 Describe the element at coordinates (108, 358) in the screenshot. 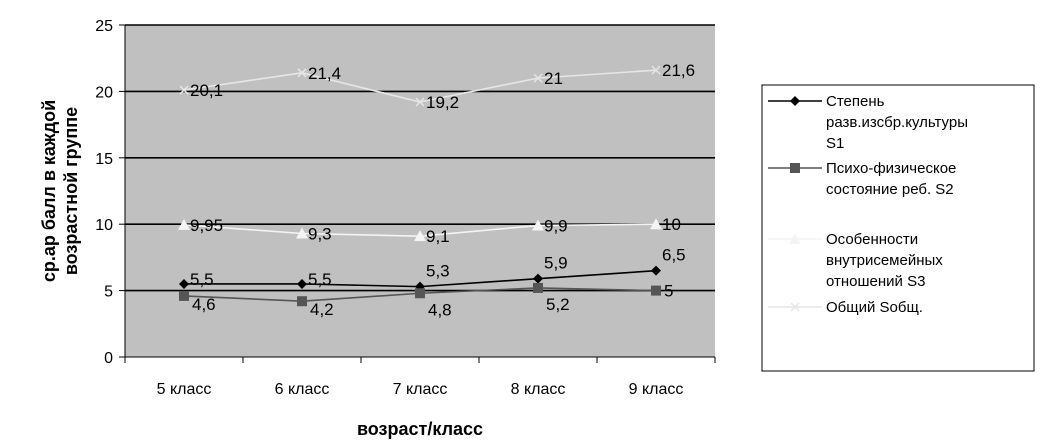

I see `y-tick-label: 0` at that location.